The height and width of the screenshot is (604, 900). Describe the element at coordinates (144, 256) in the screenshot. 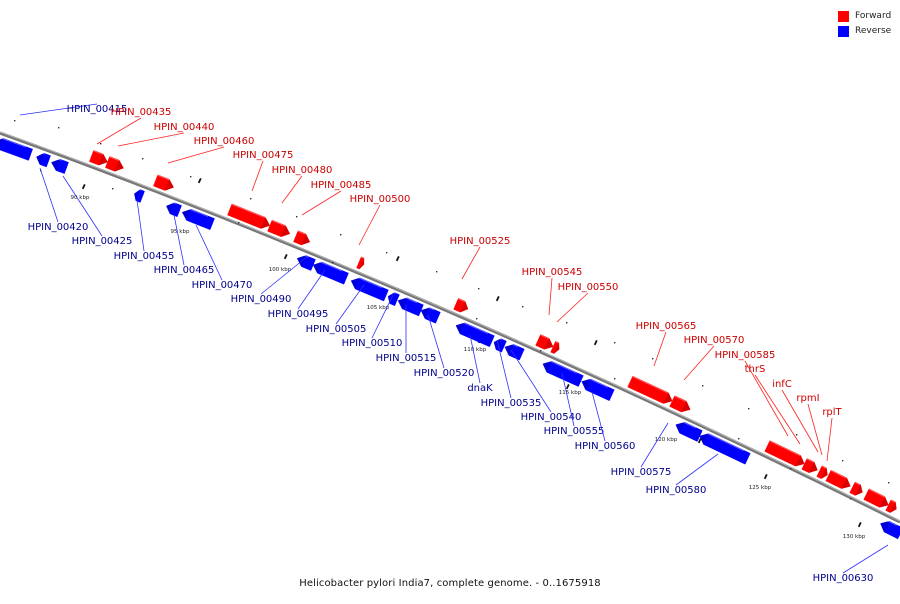

I see `gene-label: HPIN_00455` at that location.